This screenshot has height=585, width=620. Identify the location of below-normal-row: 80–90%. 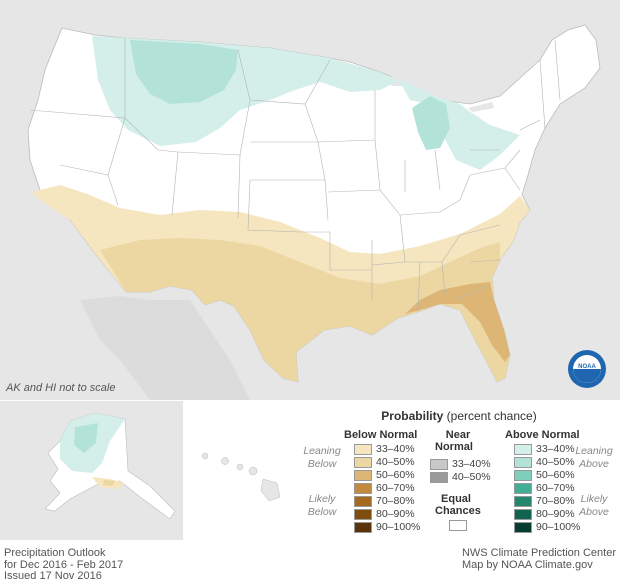
(384, 514).